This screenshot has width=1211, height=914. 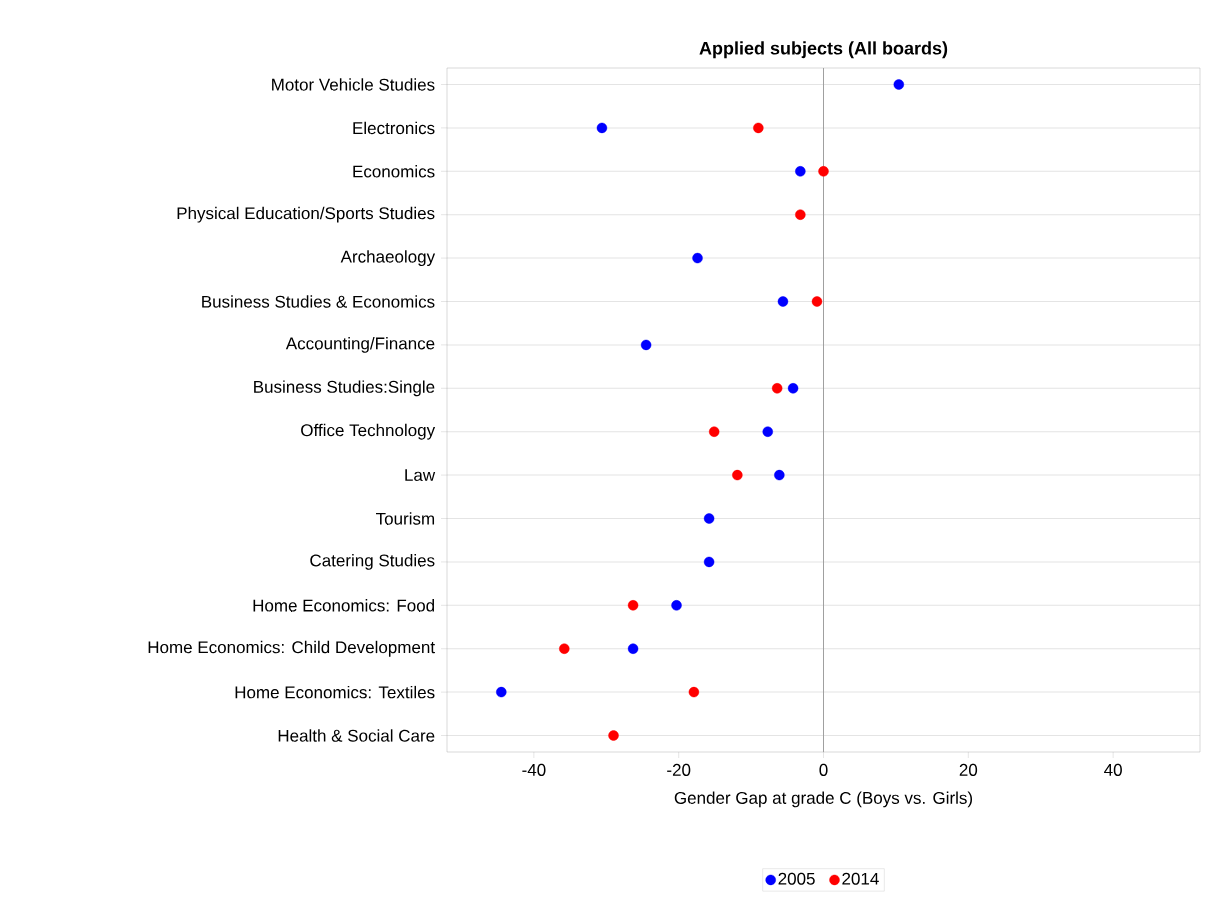 What do you see at coordinates (823, 769) in the screenshot?
I see `x-tick-label: 0` at bounding box center [823, 769].